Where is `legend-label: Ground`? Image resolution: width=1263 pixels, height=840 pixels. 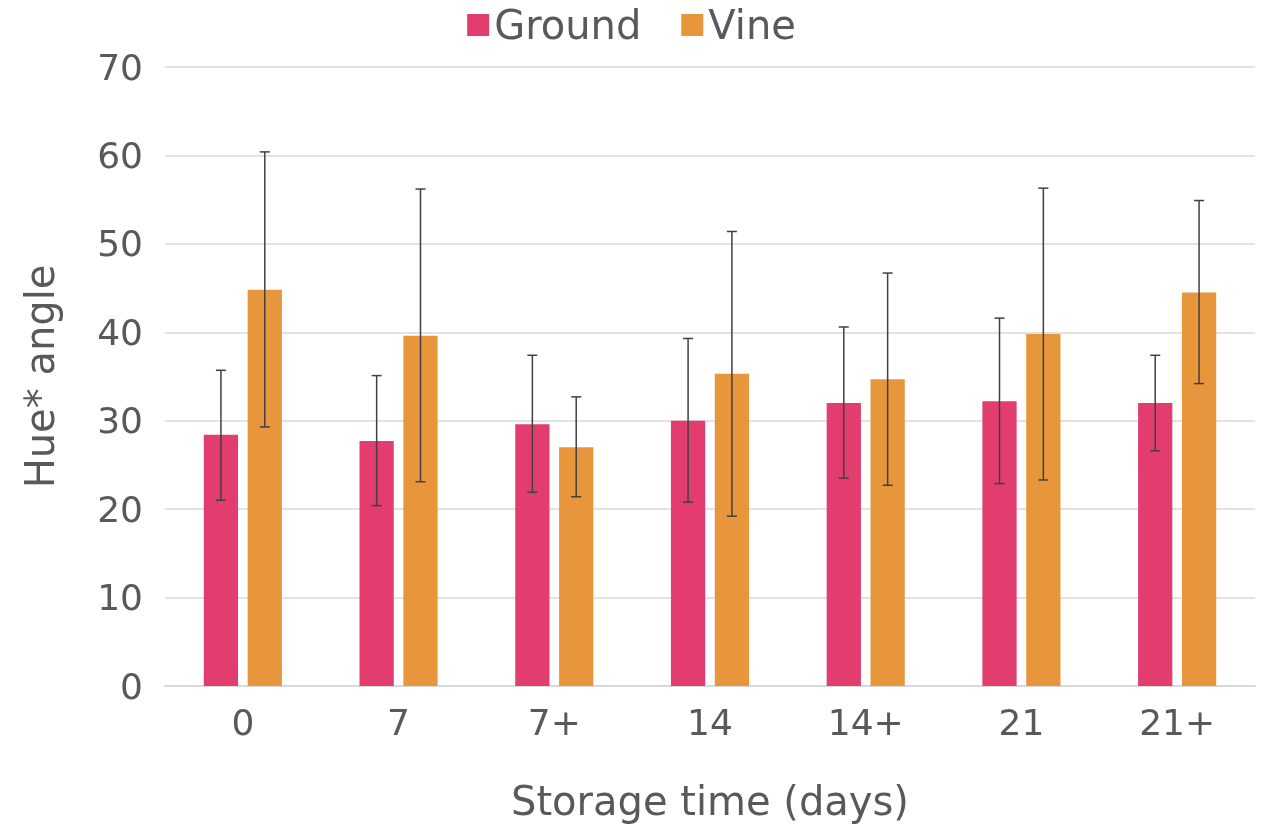
legend-label: Ground is located at coordinates (568, 25).